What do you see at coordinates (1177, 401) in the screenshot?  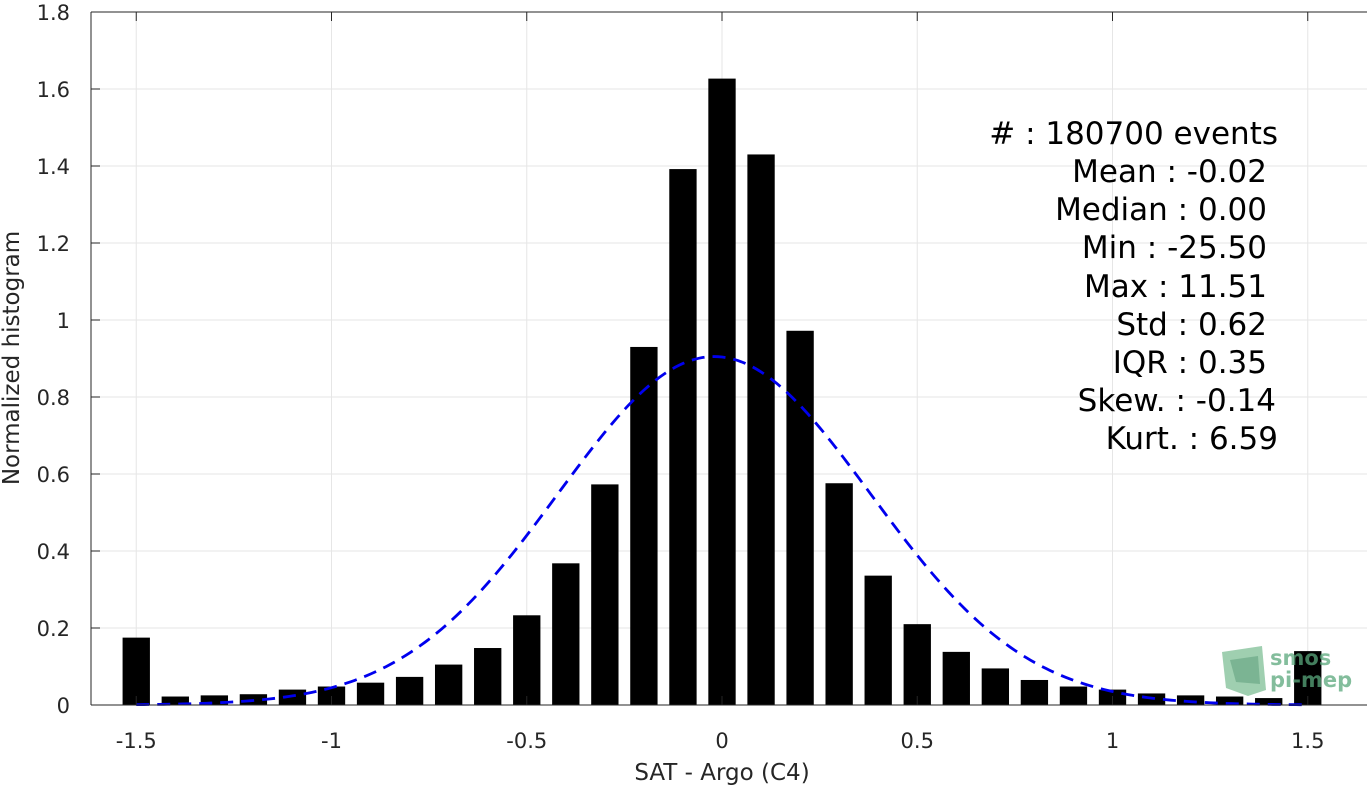 I see `stats-line-skew: Skew. : -0.14` at bounding box center [1177, 401].